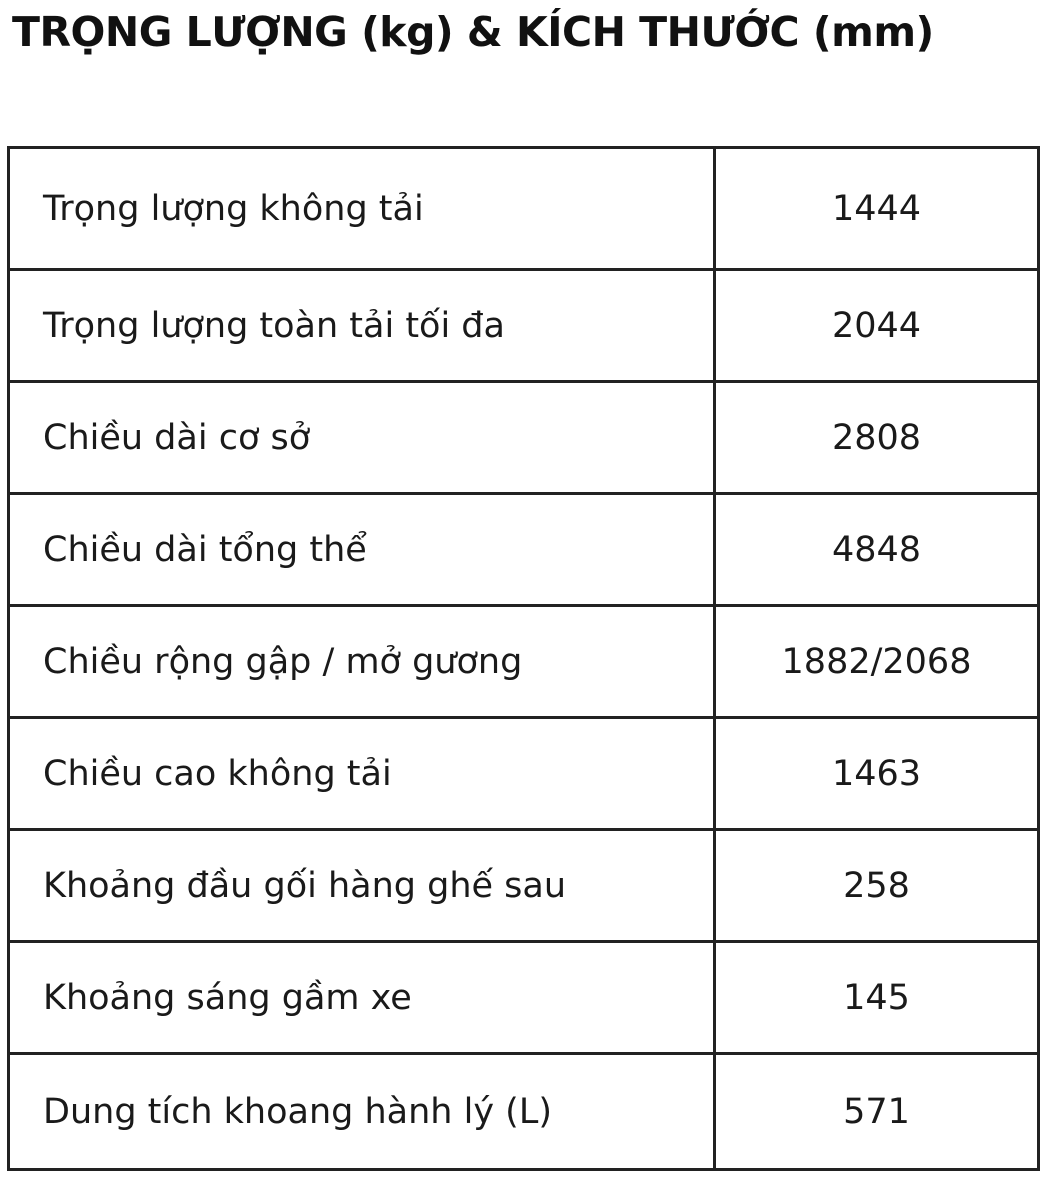 The height and width of the screenshot is (1200, 1043). What do you see at coordinates (361, 208) in the screenshot?
I see `spec-label: Trọng lượng không tải` at bounding box center [361, 208].